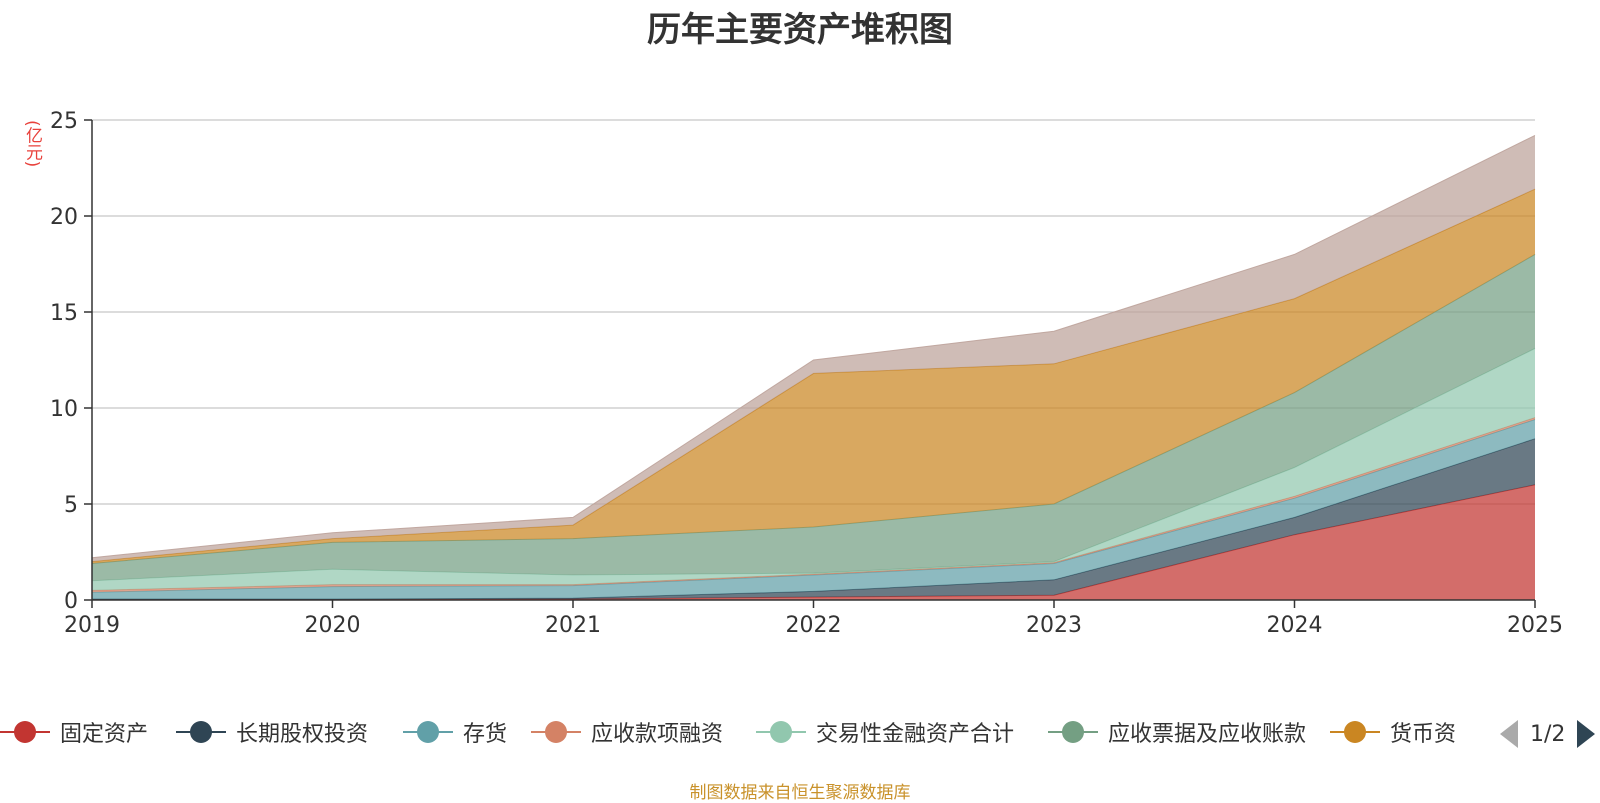 This screenshot has width=1600, height=803. Describe the element at coordinates (92, 625) in the screenshot. I see `x-tick-label: 2019` at that location.